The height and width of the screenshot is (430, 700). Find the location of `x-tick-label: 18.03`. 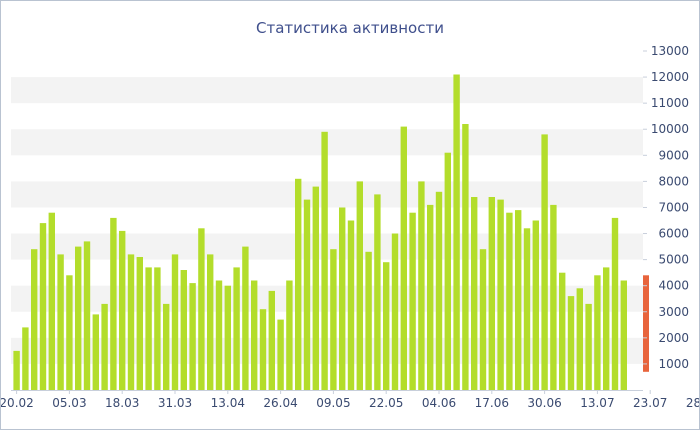

x-tick-label: 18.03 is located at coordinates (122, 403).